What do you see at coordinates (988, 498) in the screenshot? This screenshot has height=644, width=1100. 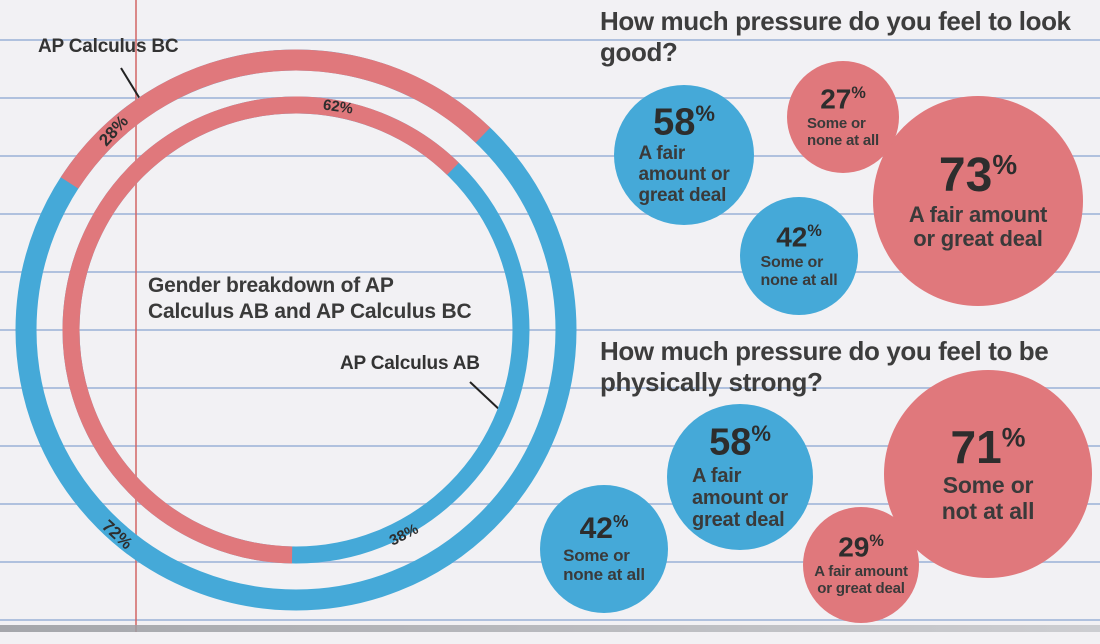 I see `bubble-label: Some or not at all` at bounding box center [988, 498].